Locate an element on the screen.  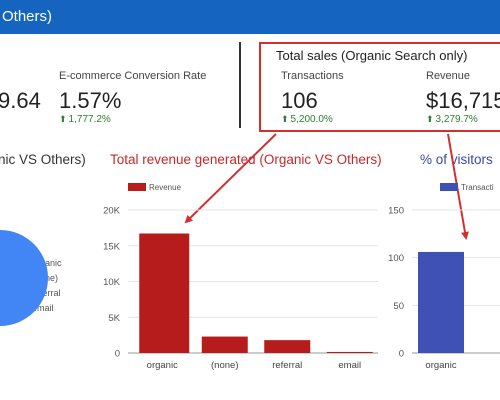
report-header-title: Others) is located at coordinates (27, 16).